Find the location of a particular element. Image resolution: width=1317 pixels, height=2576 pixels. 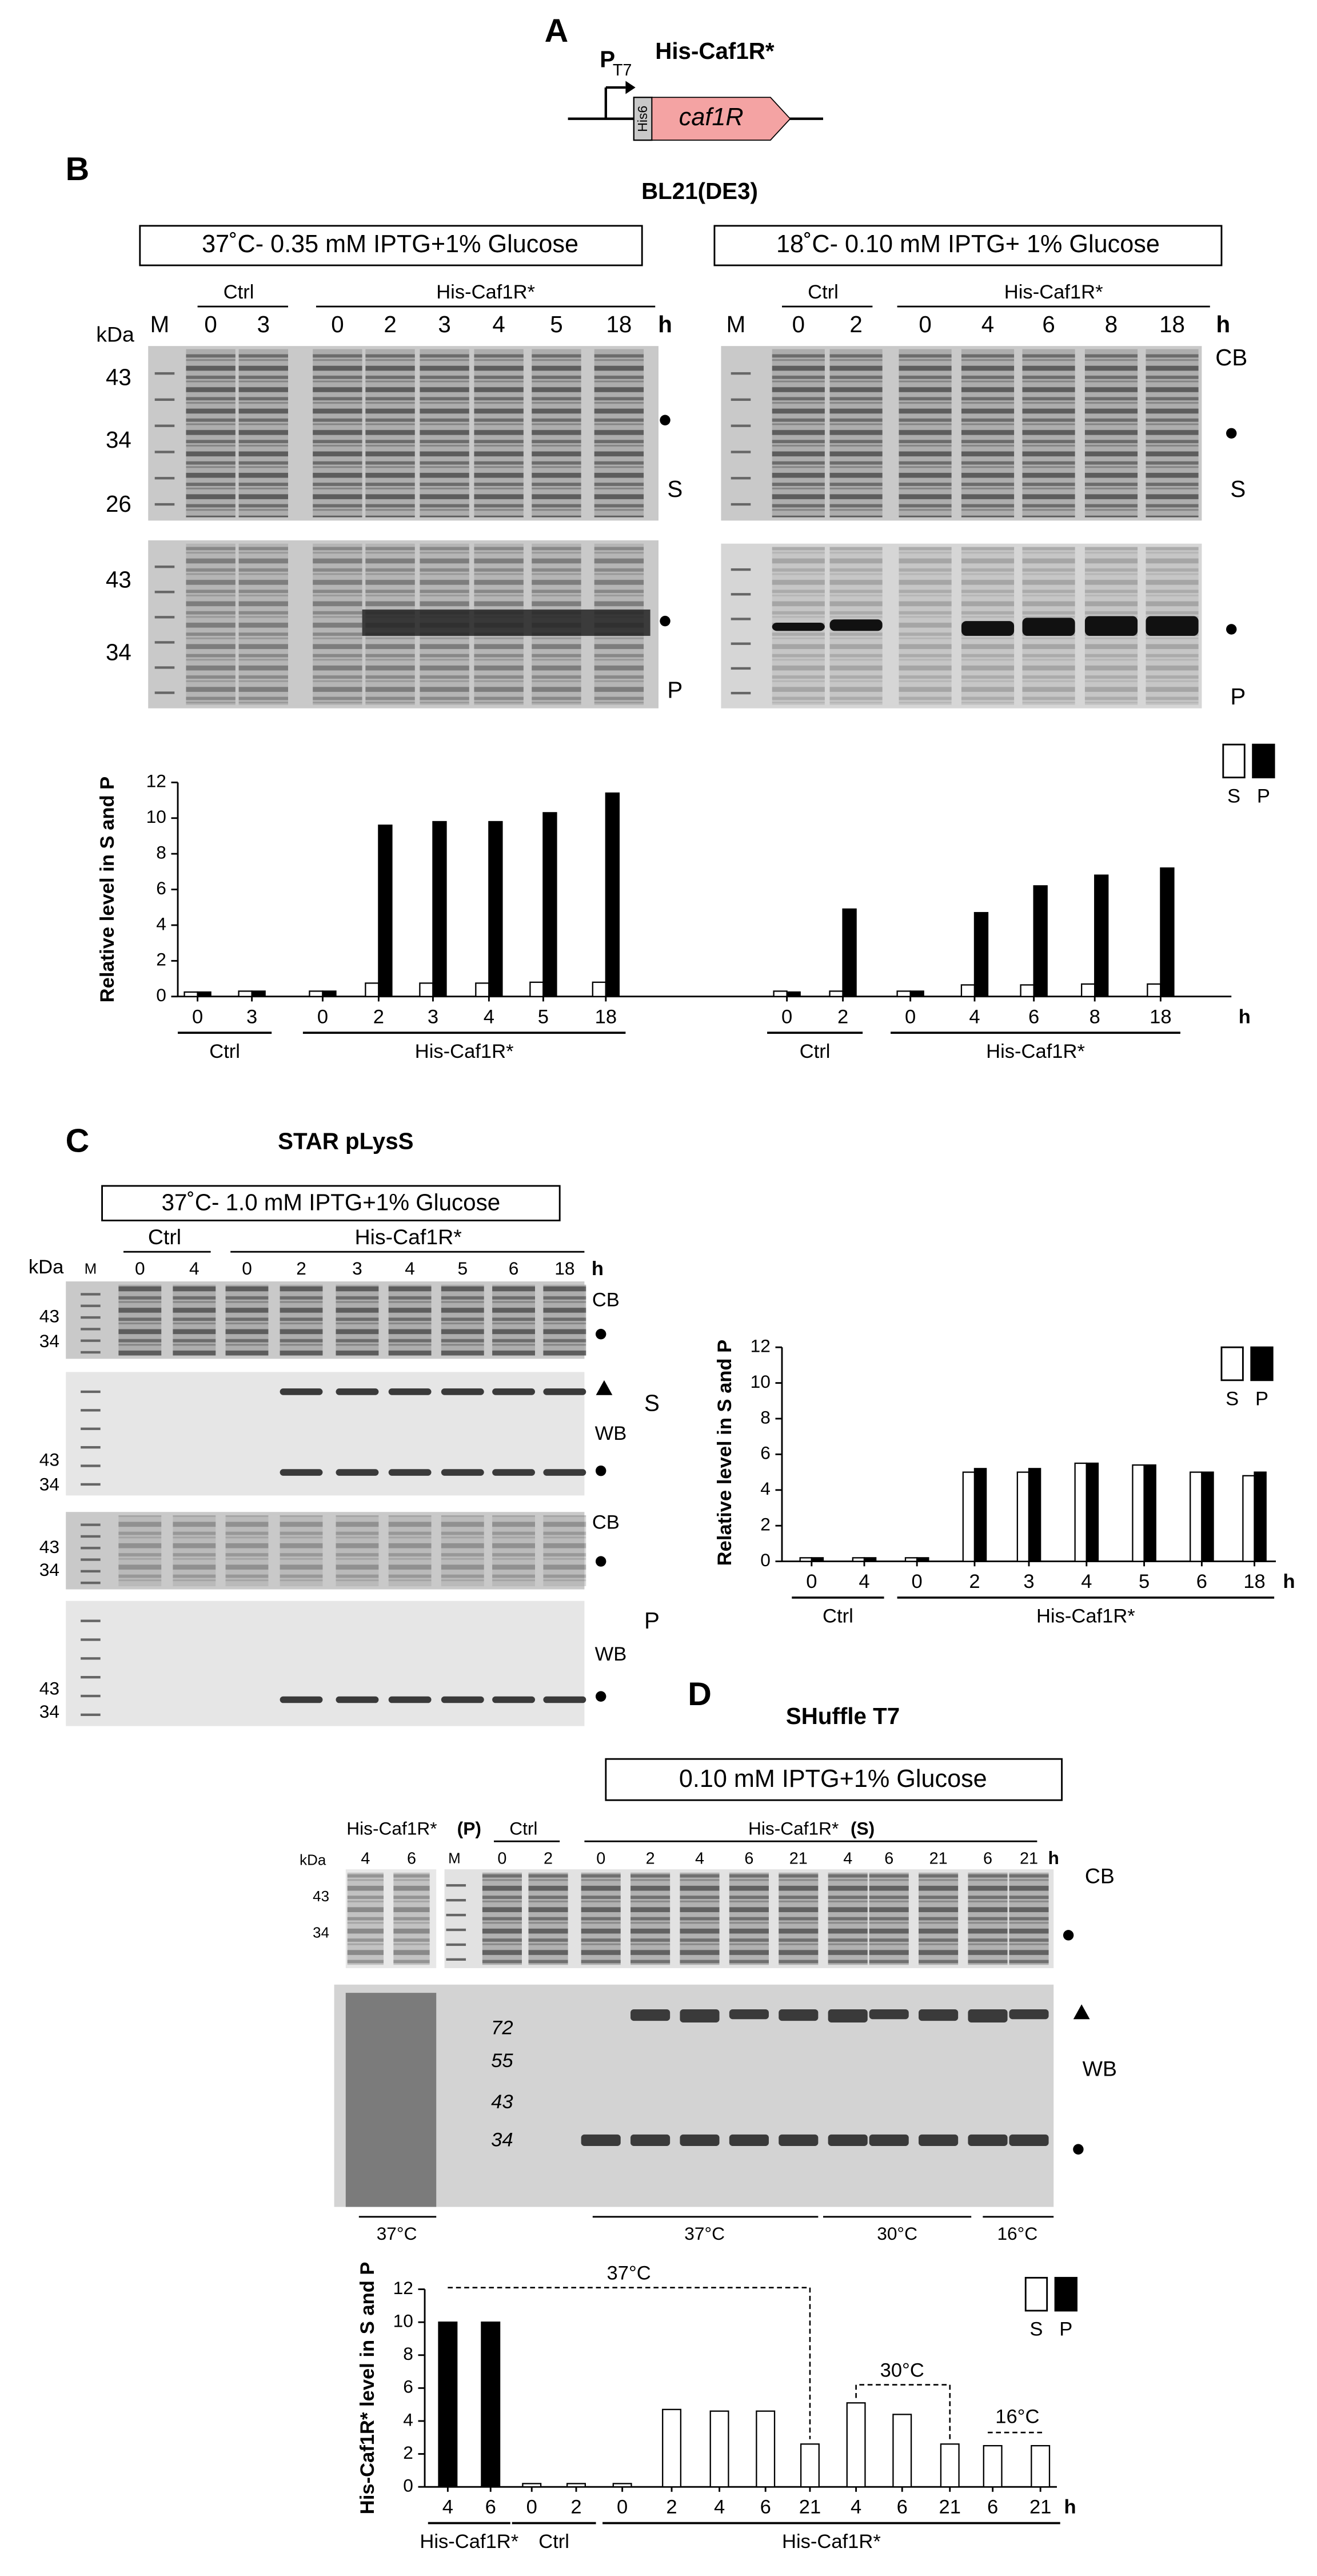

lane-label: 0 is located at coordinates (925, 324).